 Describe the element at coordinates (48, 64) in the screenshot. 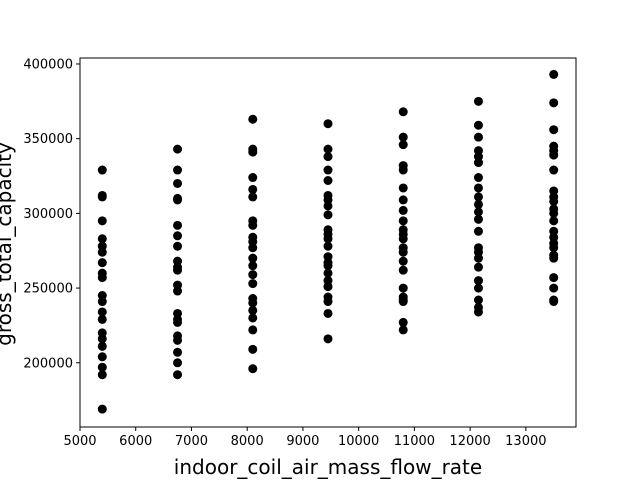

I see `y-tick-label: 400000` at that location.